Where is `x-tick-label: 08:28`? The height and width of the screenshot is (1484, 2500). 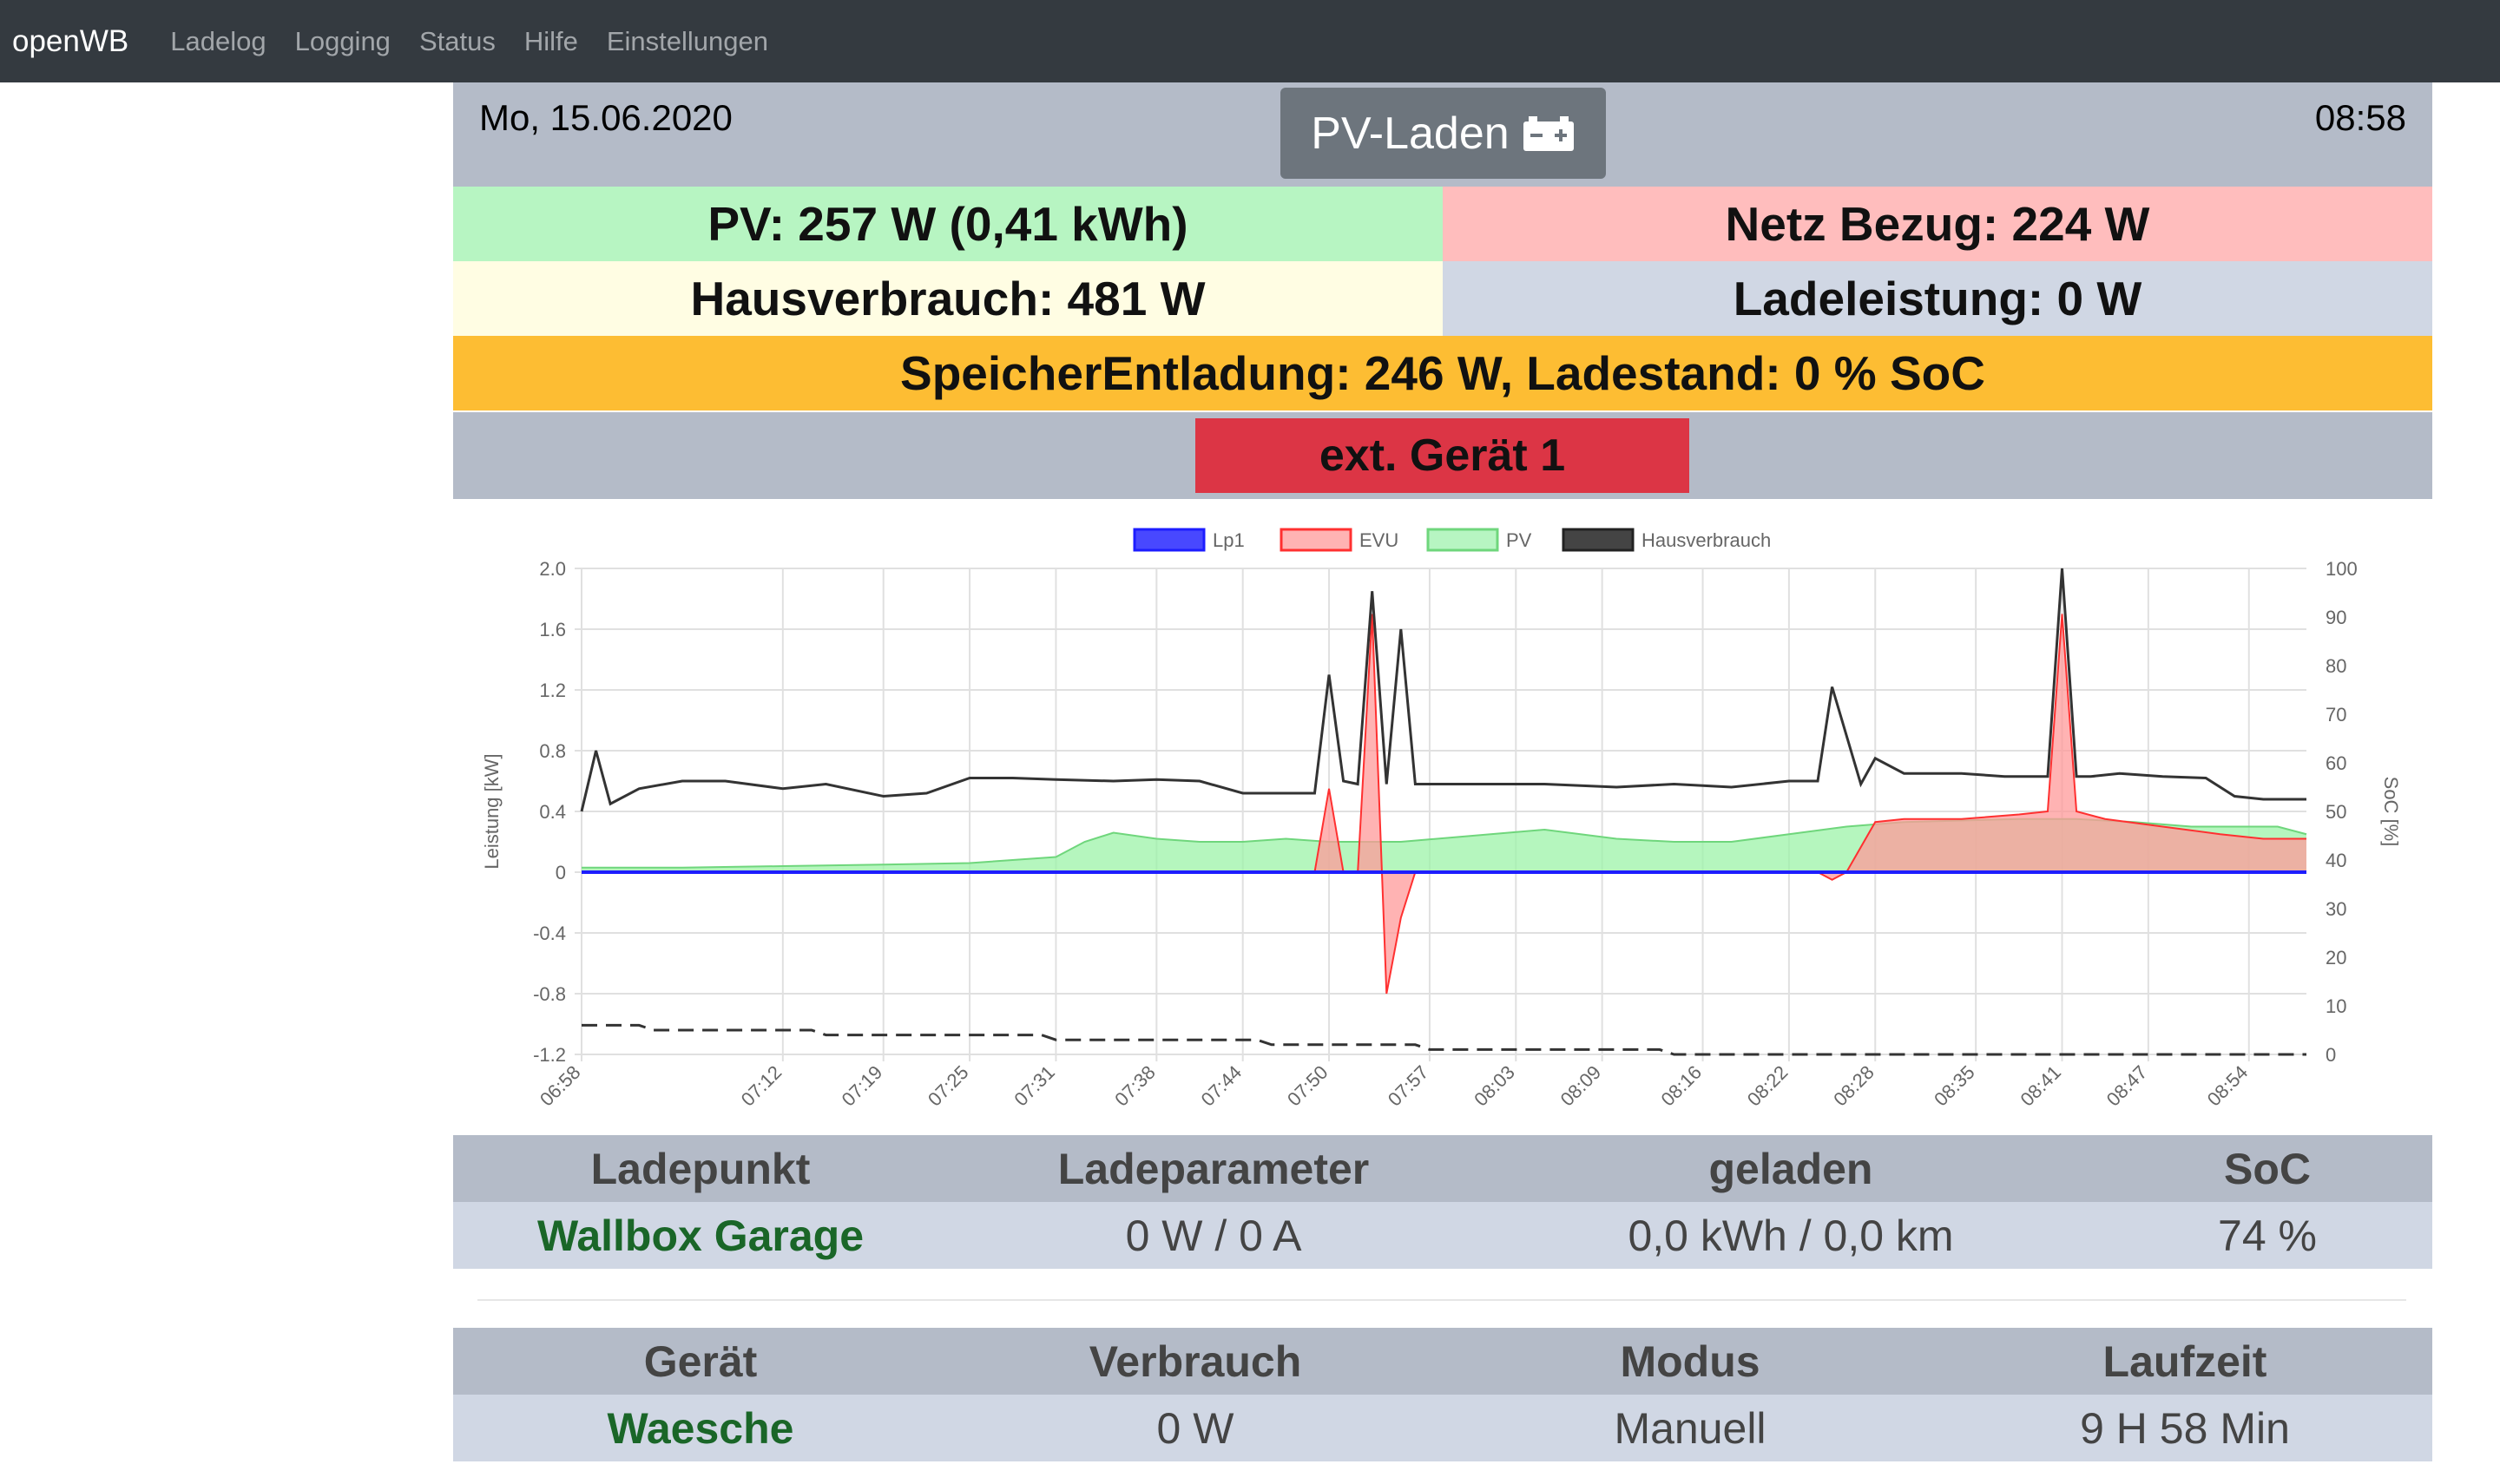 x-tick-label: 08:28 is located at coordinates (1853, 1086).